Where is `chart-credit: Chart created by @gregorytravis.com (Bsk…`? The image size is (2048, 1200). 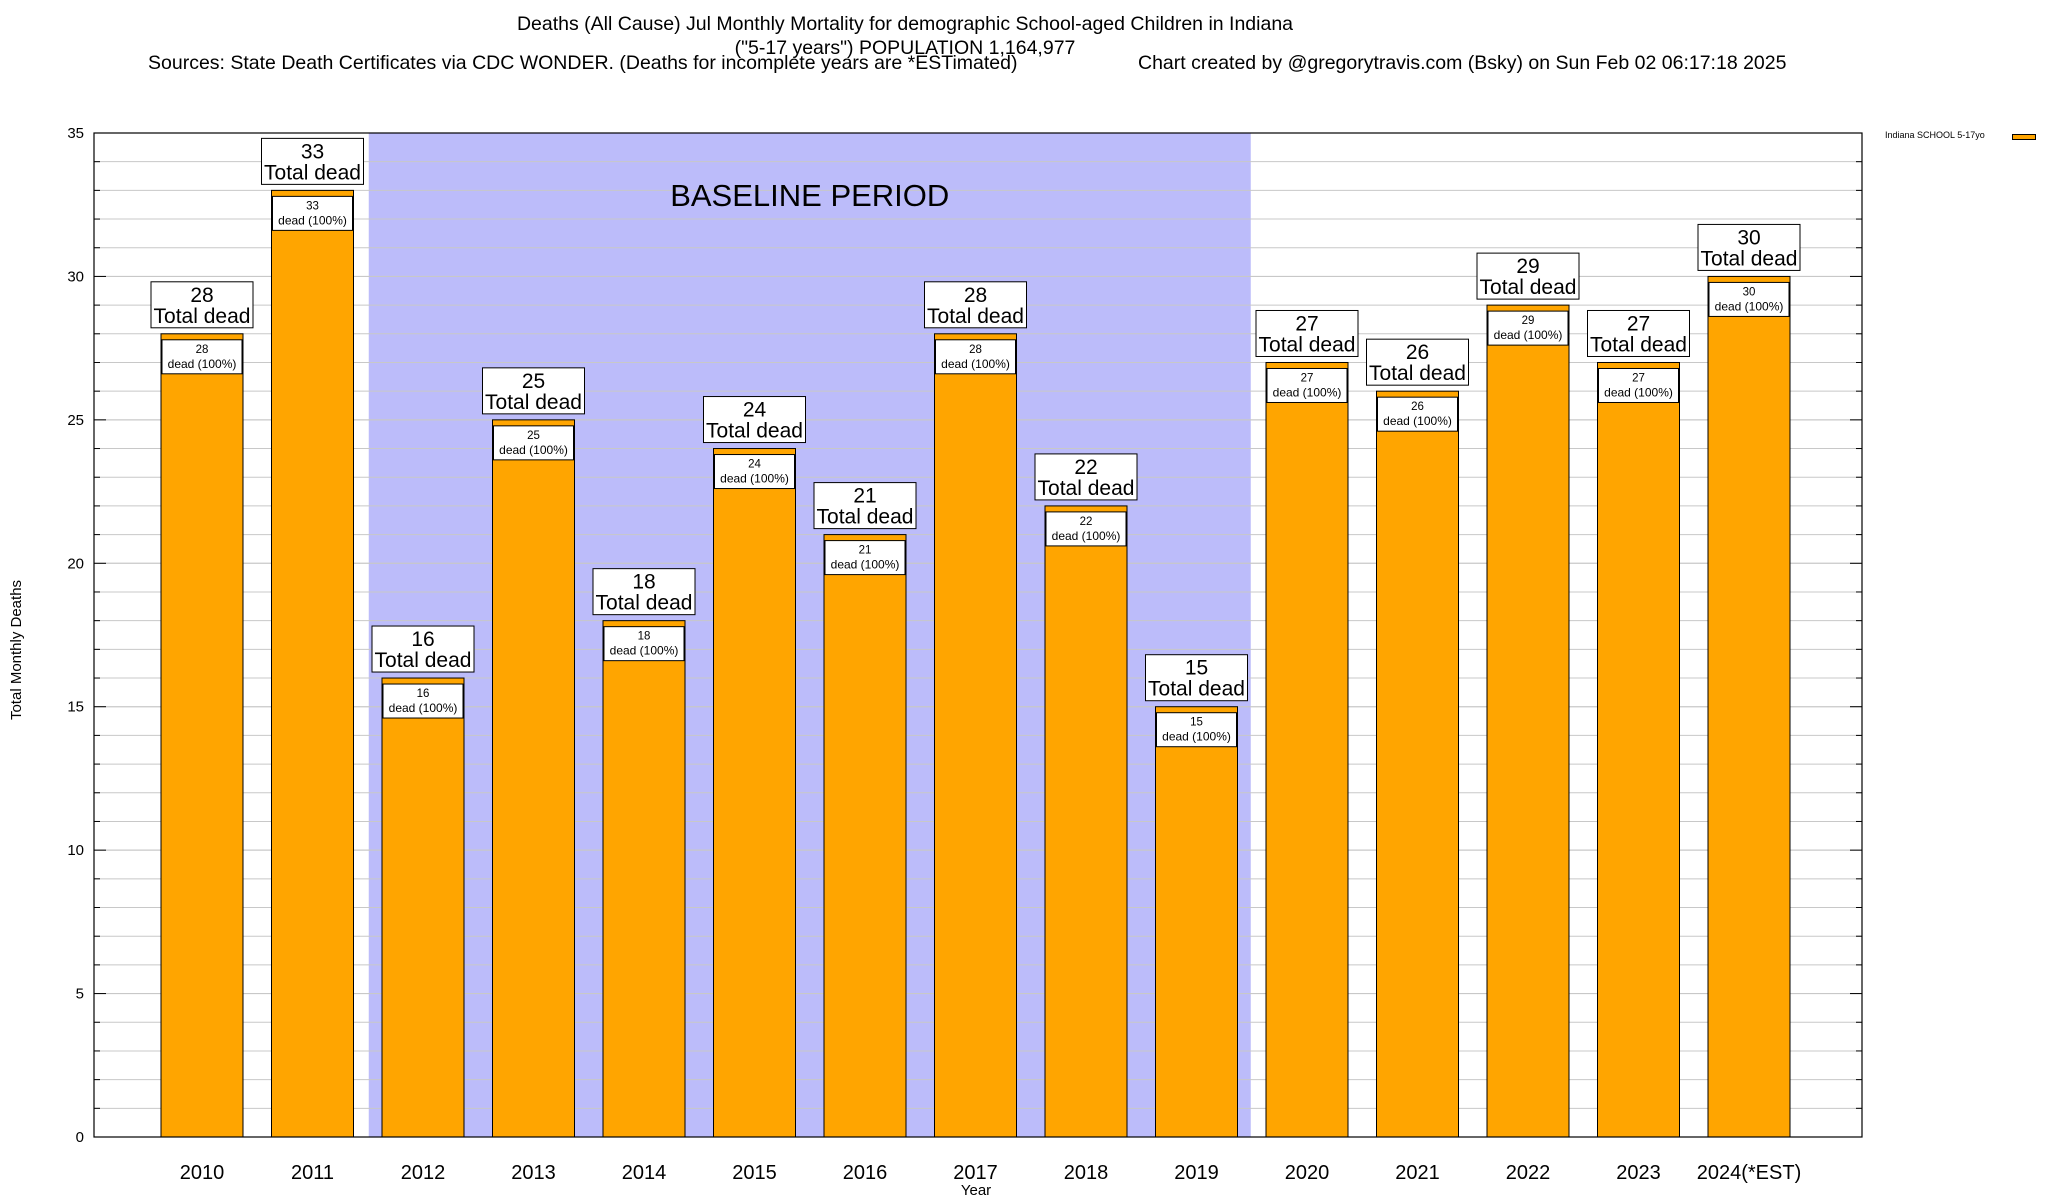
chart-credit: Chart created by @gregorytravis.com (Bsk… is located at coordinates (1462, 63).